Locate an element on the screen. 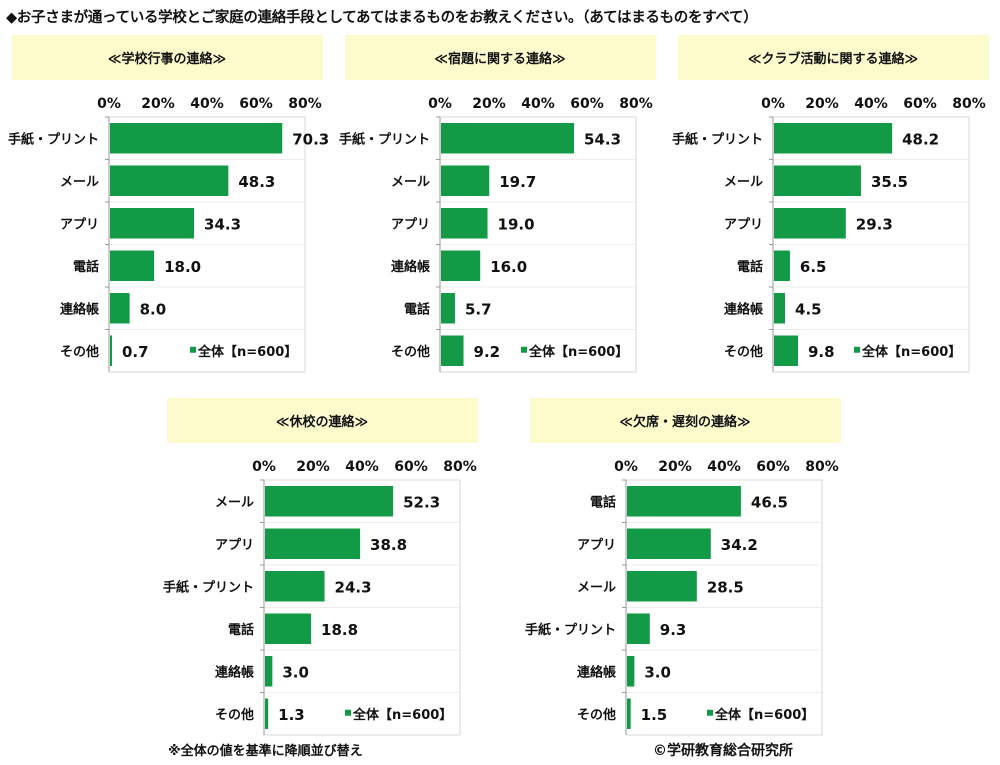 This screenshot has width=1000, height=765. chart-title: ≪クラブ活動に関する連絡≫ is located at coordinates (833, 59).